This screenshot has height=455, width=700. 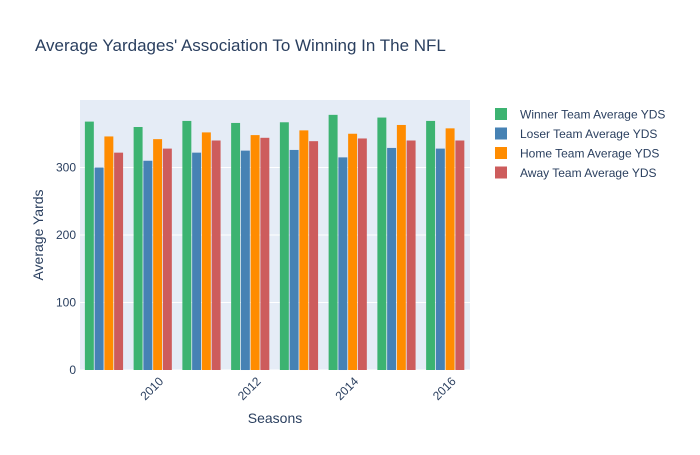 What do you see at coordinates (72, 370) in the screenshot?
I see `y-tick-label: 0` at bounding box center [72, 370].